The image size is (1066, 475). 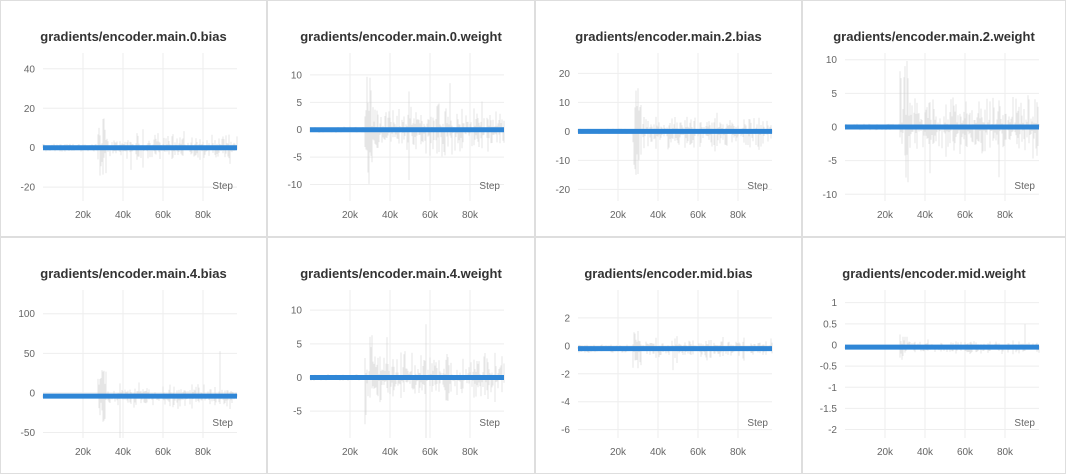 I want to click on y-tick-label: 100, so click(x=26, y=314).